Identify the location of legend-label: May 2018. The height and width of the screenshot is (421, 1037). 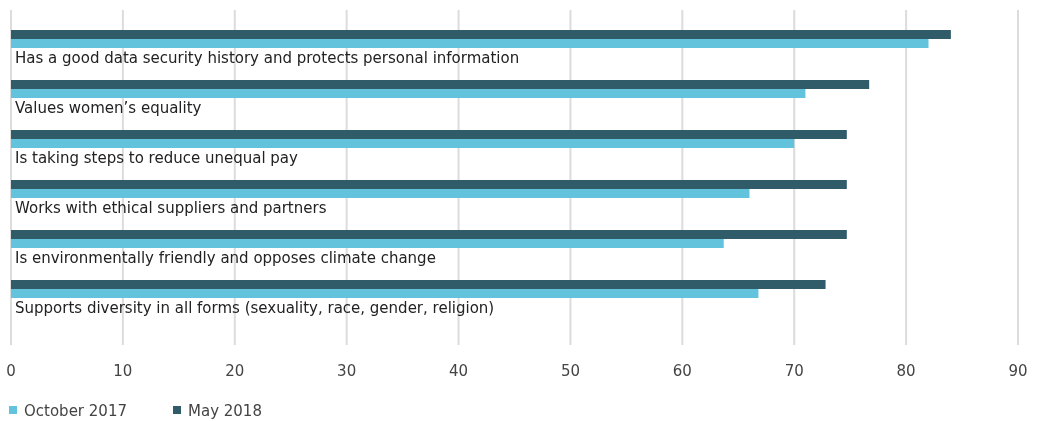
(225, 411).